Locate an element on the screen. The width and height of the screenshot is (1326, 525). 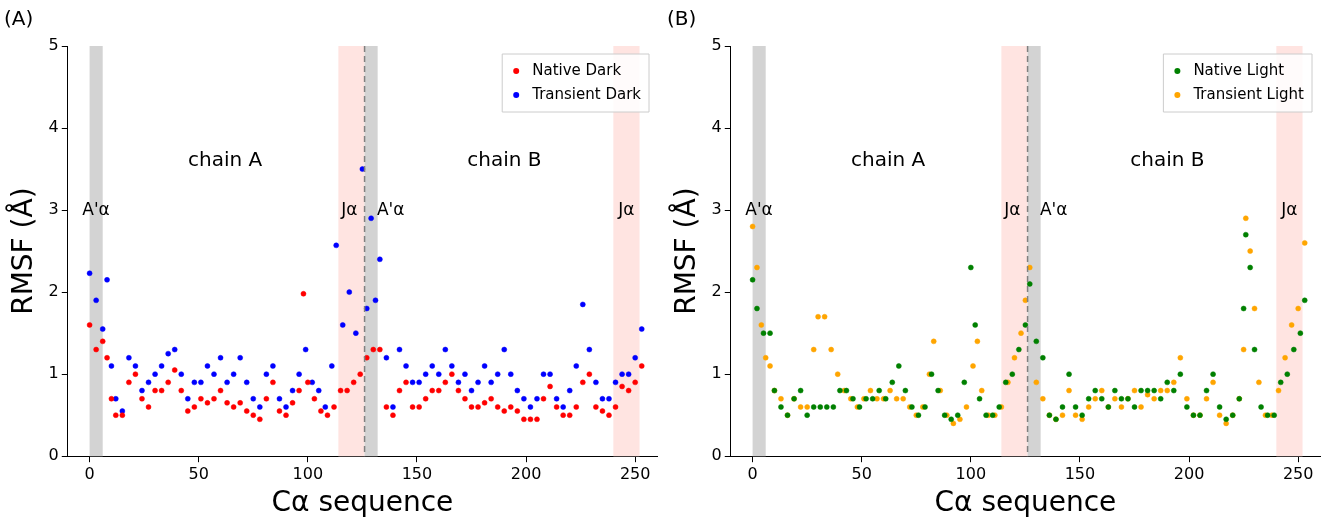
legend-label: Native Dark is located at coordinates (577, 69).